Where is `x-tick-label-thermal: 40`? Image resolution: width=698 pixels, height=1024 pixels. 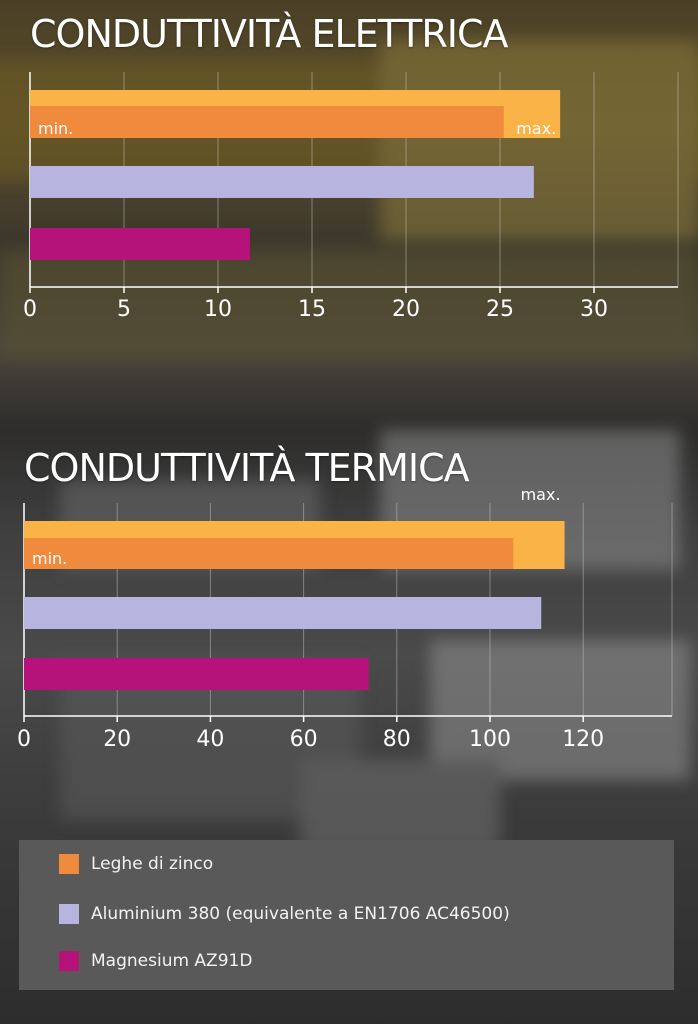 x-tick-label-thermal: 40 is located at coordinates (210, 739).